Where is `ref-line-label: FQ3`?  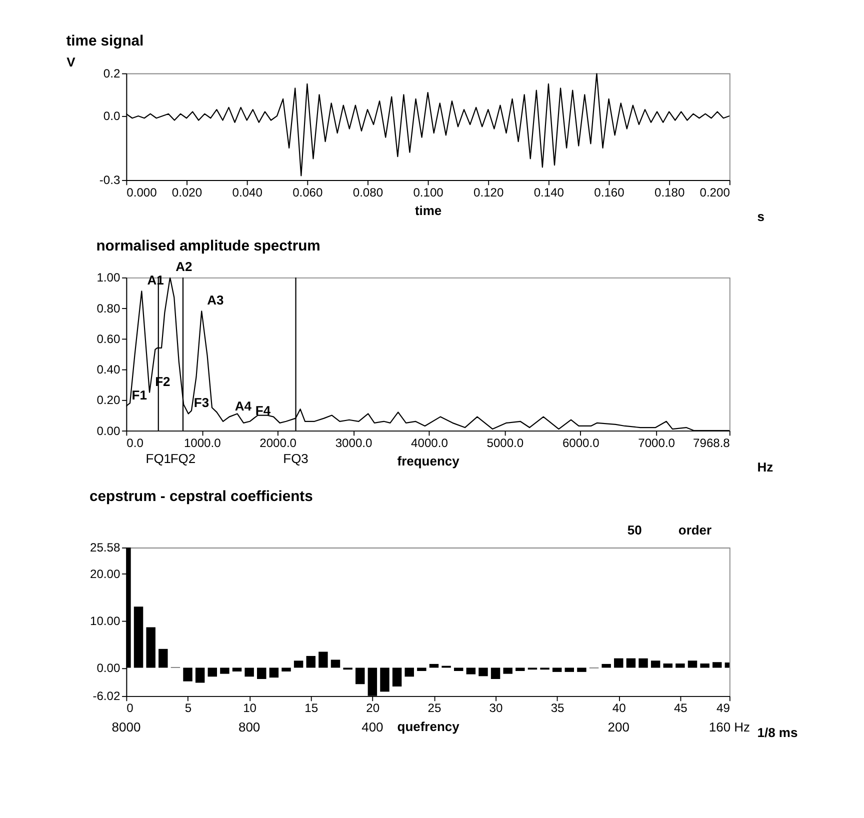
ref-line-label: FQ3 is located at coordinates (295, 458).